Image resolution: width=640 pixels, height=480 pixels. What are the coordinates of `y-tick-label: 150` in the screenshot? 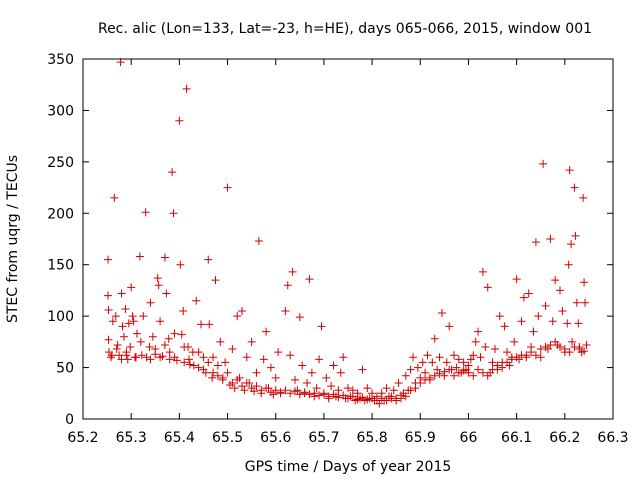 It's located at (60, 266).